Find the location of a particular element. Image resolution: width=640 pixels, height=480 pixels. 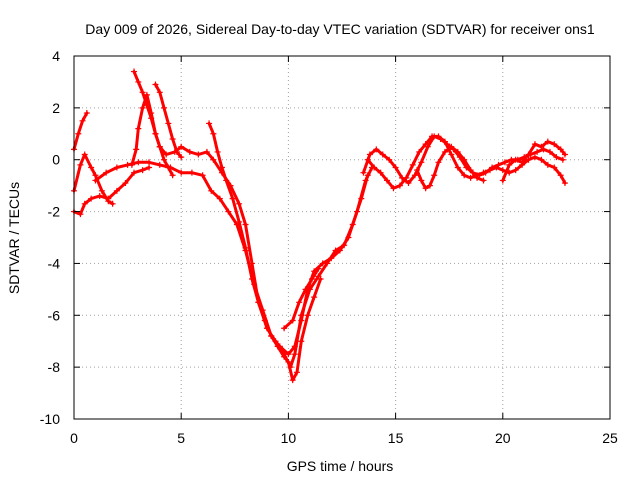

y-tick-label: 0 is located at coordinates (56, 160).